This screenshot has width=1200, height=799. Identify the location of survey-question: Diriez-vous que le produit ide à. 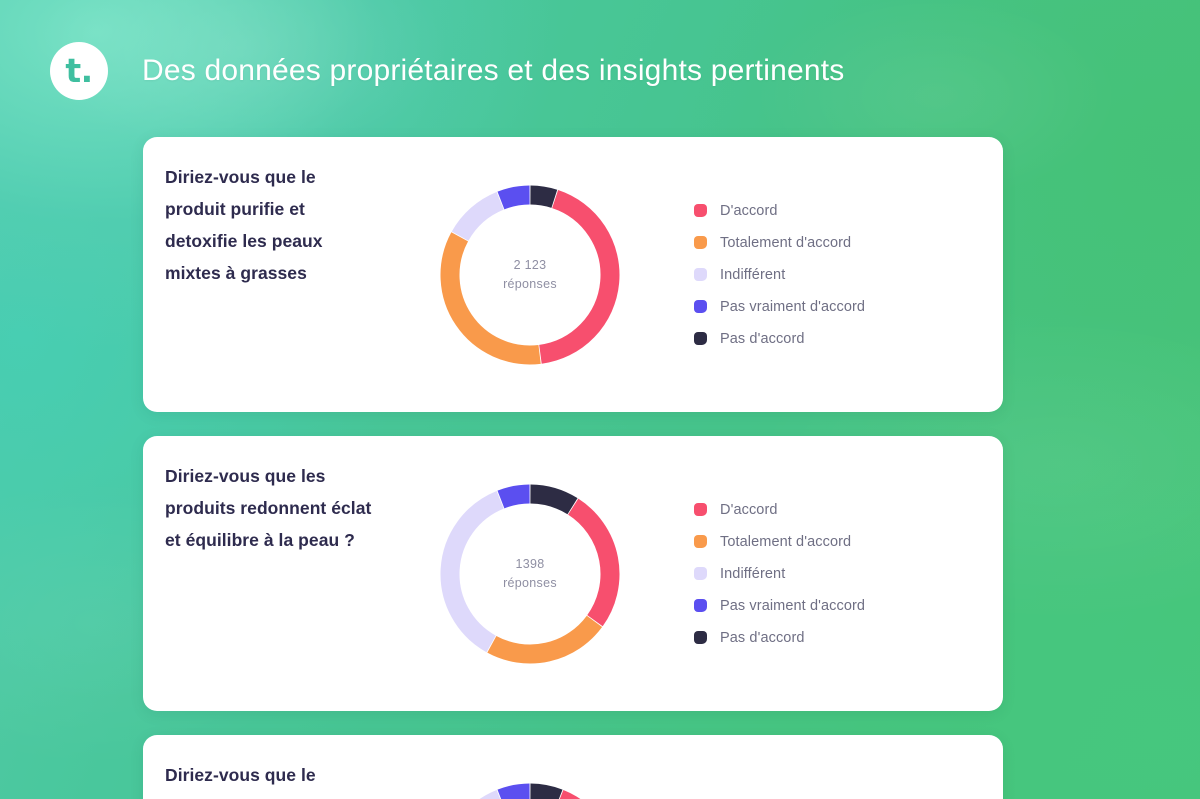
(240, 782).